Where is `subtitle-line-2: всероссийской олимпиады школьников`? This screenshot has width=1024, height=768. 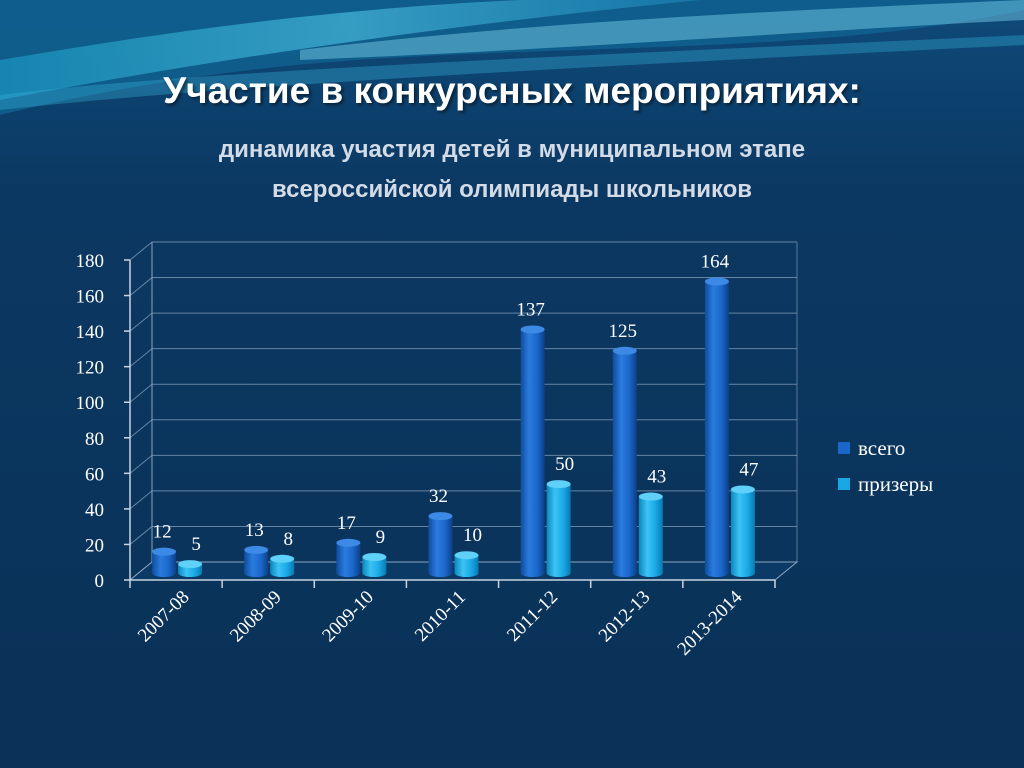
subtitle-line-2: всероссийской олимпиады школьников is located at coordinates (512, 189).